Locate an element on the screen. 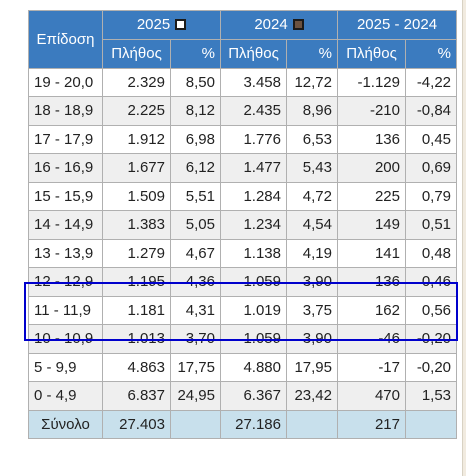  count-2024-cell: 4.880 is located at coordinates (253, 367).